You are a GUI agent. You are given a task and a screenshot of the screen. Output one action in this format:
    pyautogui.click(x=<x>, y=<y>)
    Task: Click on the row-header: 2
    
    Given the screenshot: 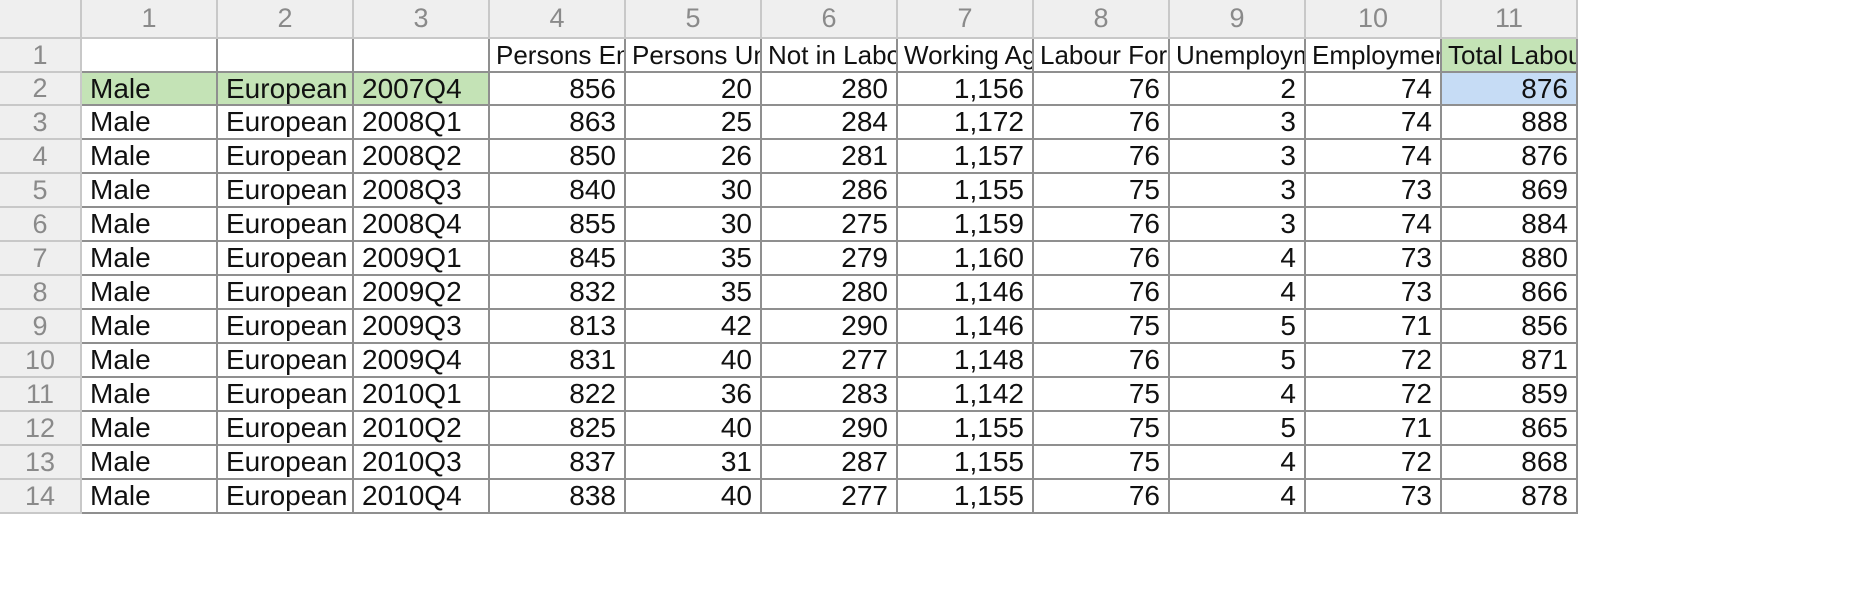 What is the action you would take?
    pyautogui.click(x=41, y=89)
    